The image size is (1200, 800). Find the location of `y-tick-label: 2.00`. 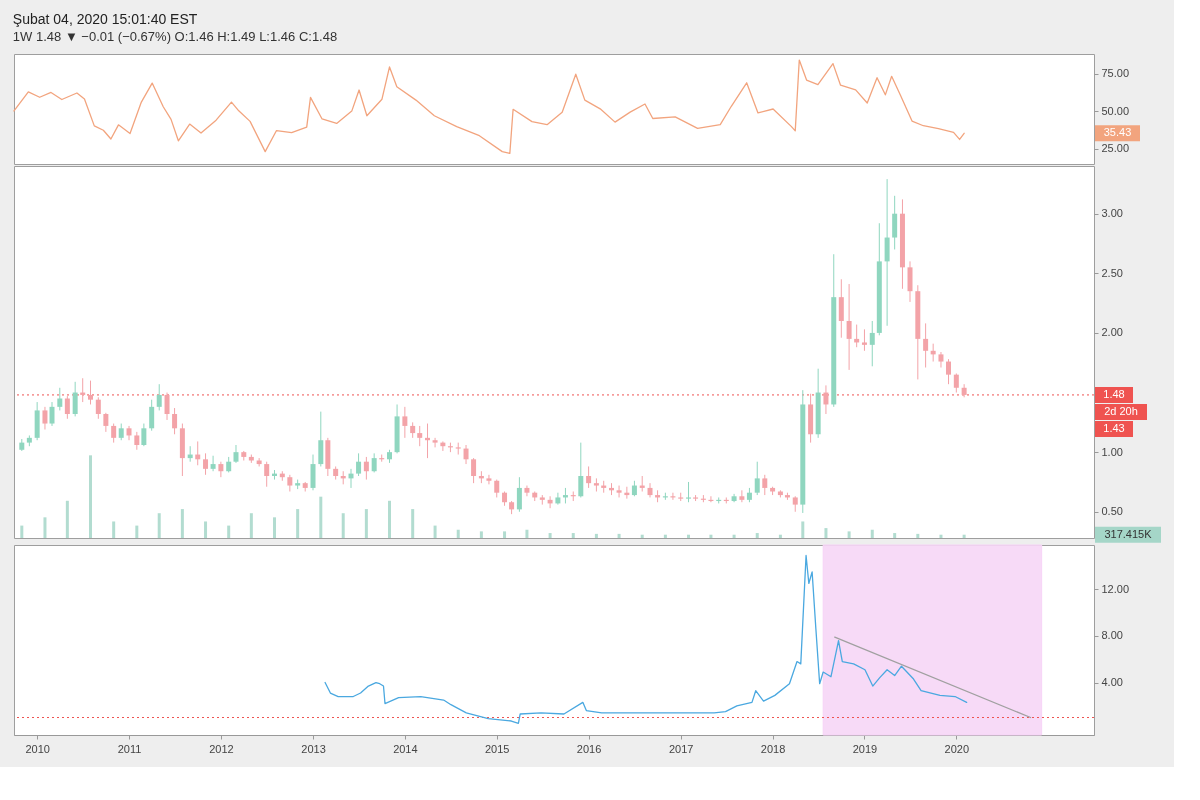

y-tick-label: 2.00 is located at coordinates (1112, 332).